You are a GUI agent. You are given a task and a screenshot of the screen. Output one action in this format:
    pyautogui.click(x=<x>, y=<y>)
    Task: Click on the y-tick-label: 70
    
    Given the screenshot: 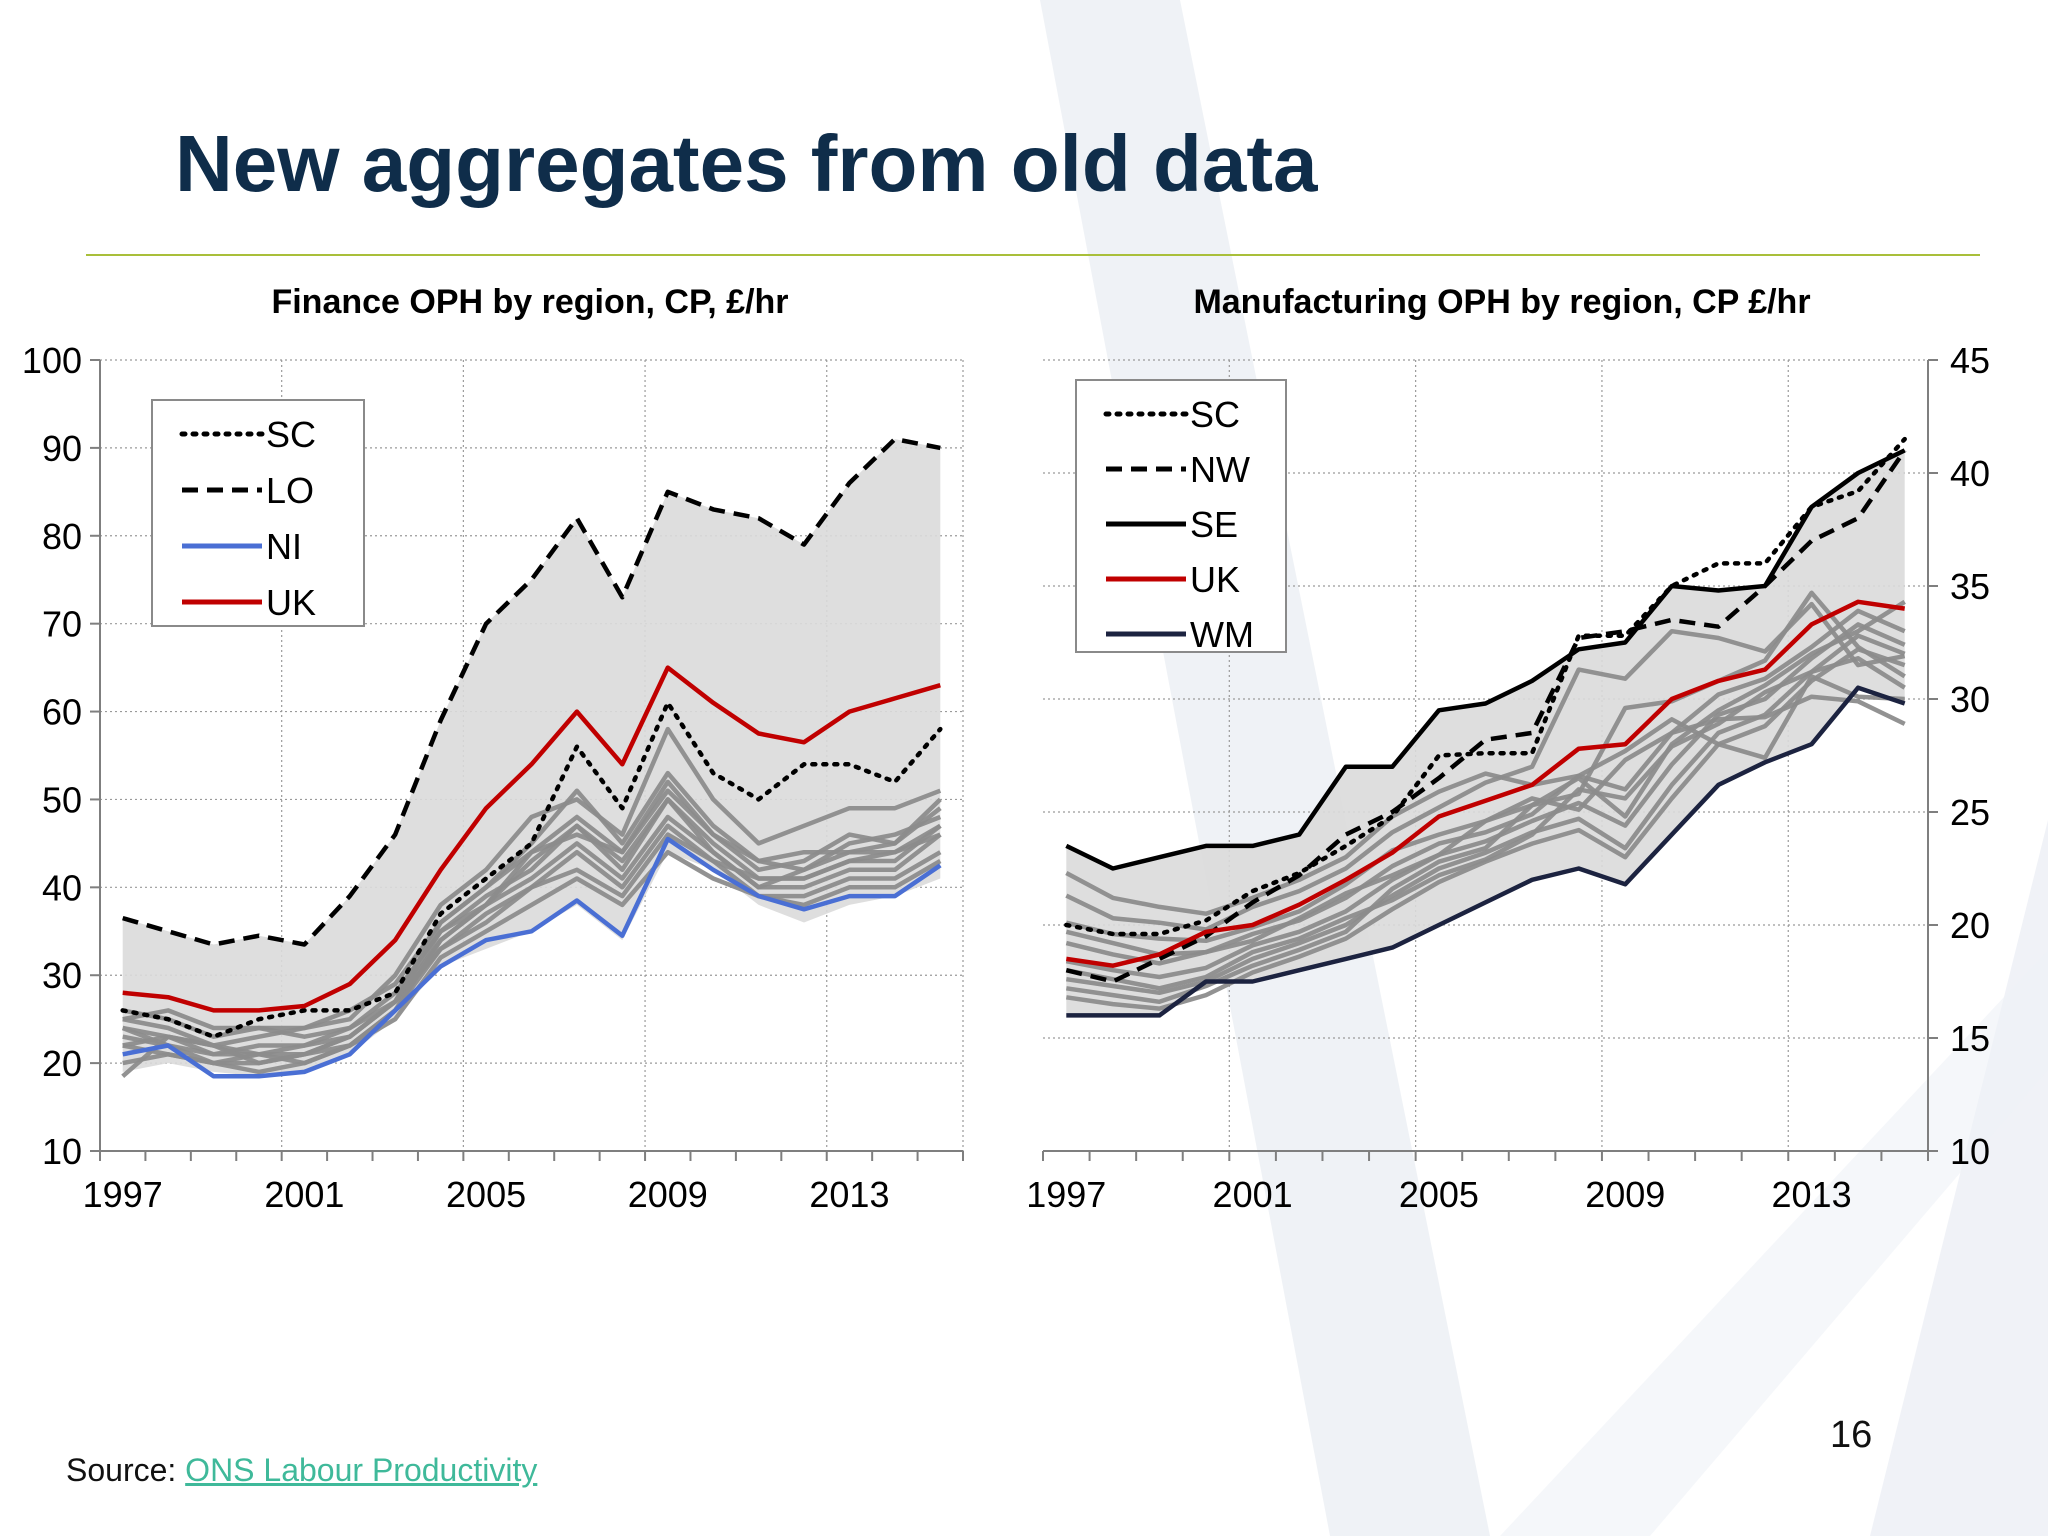 What is the action you would take?
    pyautogui.click(x=62, y=624)
    